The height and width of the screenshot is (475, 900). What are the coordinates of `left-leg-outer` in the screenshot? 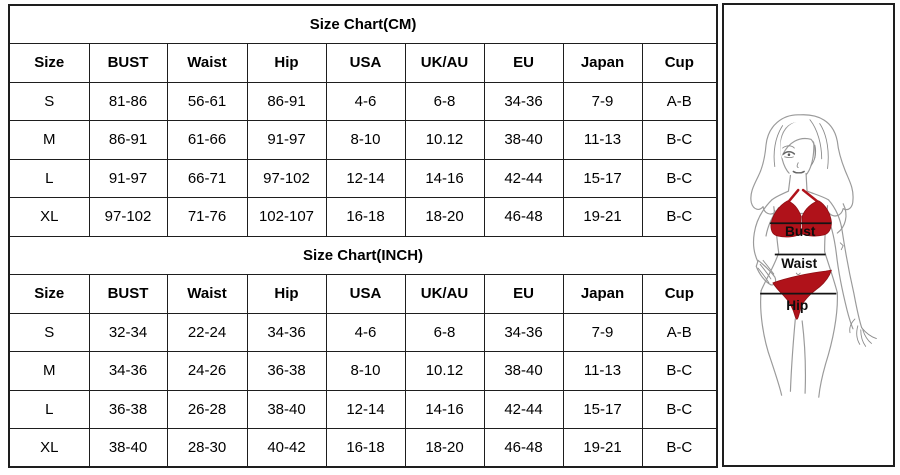 It's located at (771, 343).